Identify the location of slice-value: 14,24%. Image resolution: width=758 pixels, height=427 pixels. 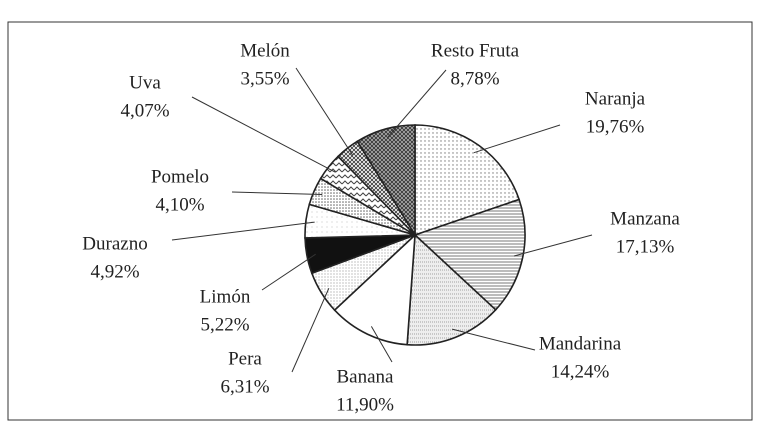
(580, 371).